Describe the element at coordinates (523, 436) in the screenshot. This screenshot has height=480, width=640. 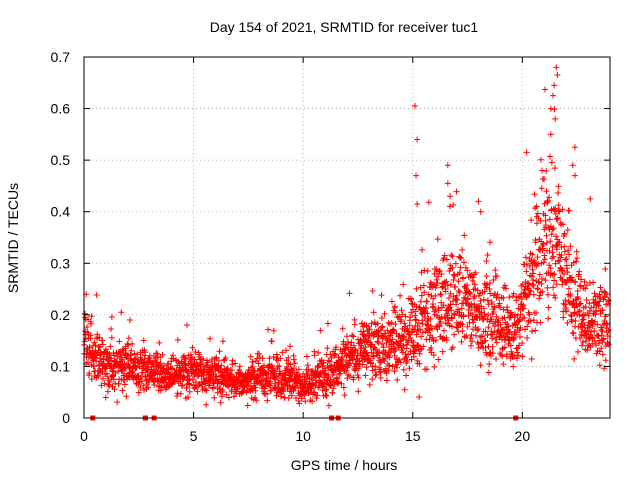
I see `x-tick-label: 20` at that location.